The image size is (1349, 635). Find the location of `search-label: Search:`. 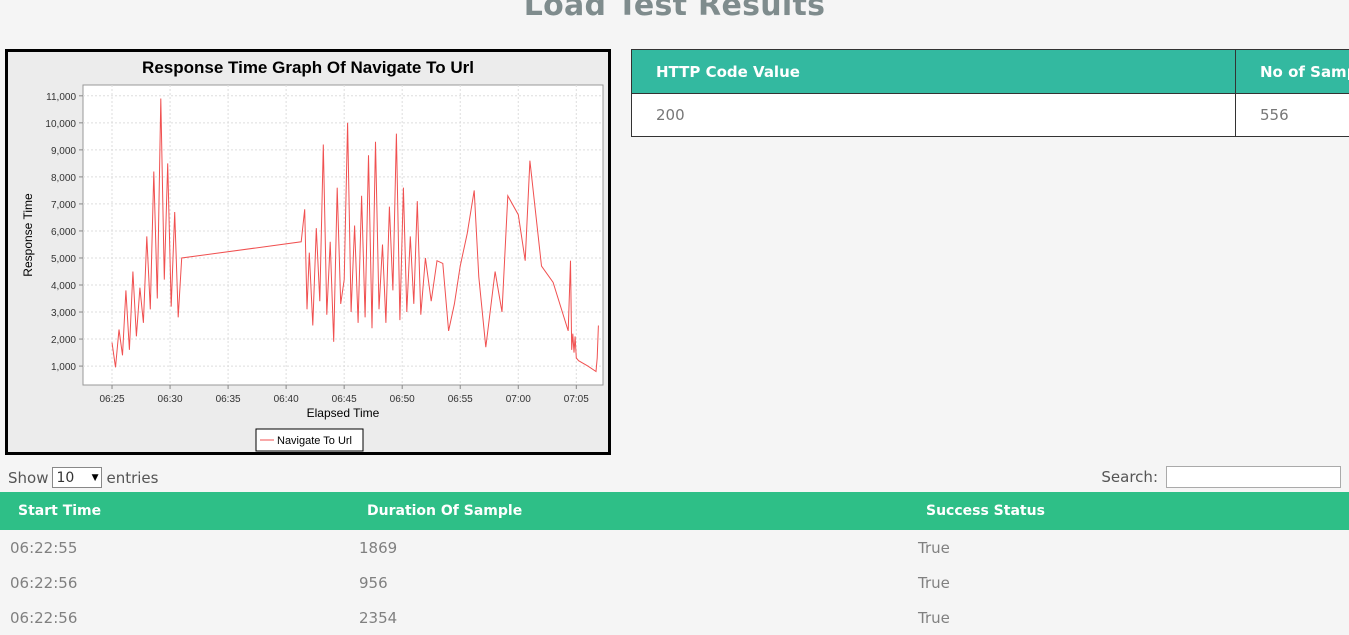

search-label: Search: is located at coordinates (1129, 477).